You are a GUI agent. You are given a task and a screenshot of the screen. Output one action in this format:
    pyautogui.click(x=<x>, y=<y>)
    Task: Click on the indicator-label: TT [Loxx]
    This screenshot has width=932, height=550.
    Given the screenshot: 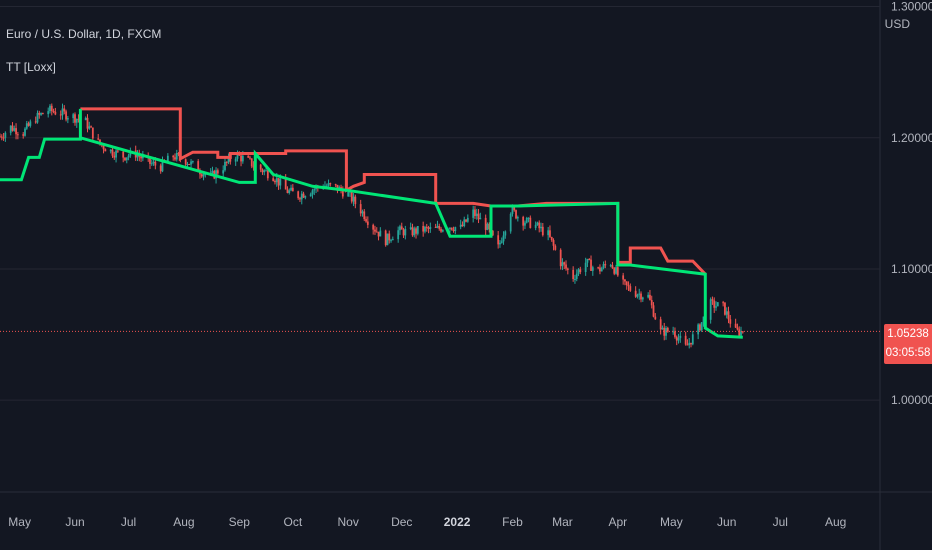 What is the action you would take?
    pyautogui.click(x=31, y=67)
    